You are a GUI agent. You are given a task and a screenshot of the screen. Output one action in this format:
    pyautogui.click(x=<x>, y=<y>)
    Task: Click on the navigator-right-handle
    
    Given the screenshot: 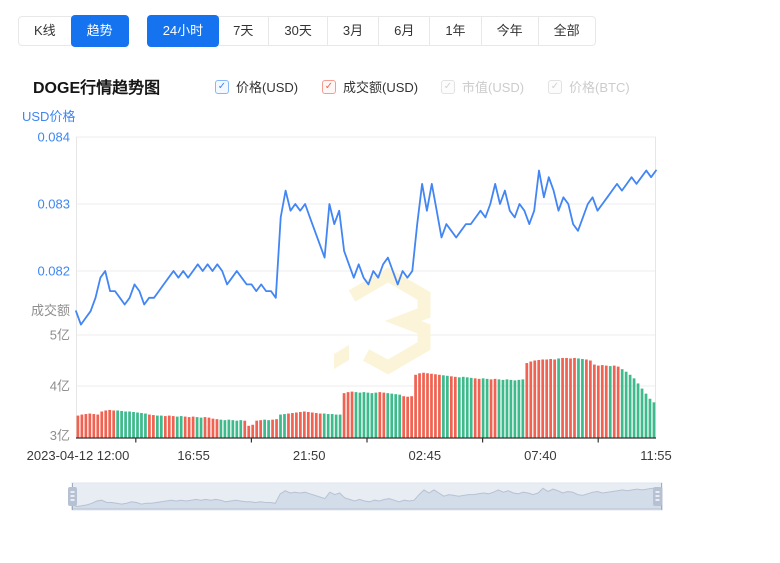 What is the action you would take?
    pyautogui.click(x=657, y=496)
    